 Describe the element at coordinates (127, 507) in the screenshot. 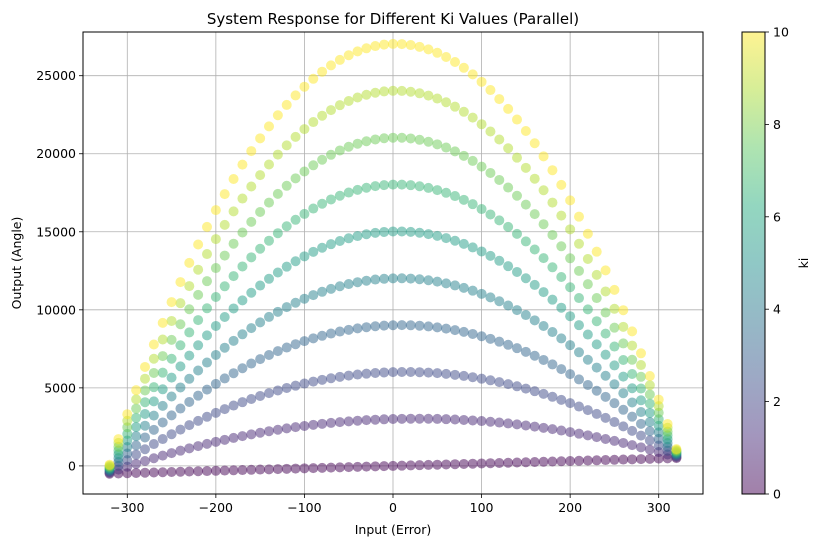

I see `x-tick-label: −300` at that location.